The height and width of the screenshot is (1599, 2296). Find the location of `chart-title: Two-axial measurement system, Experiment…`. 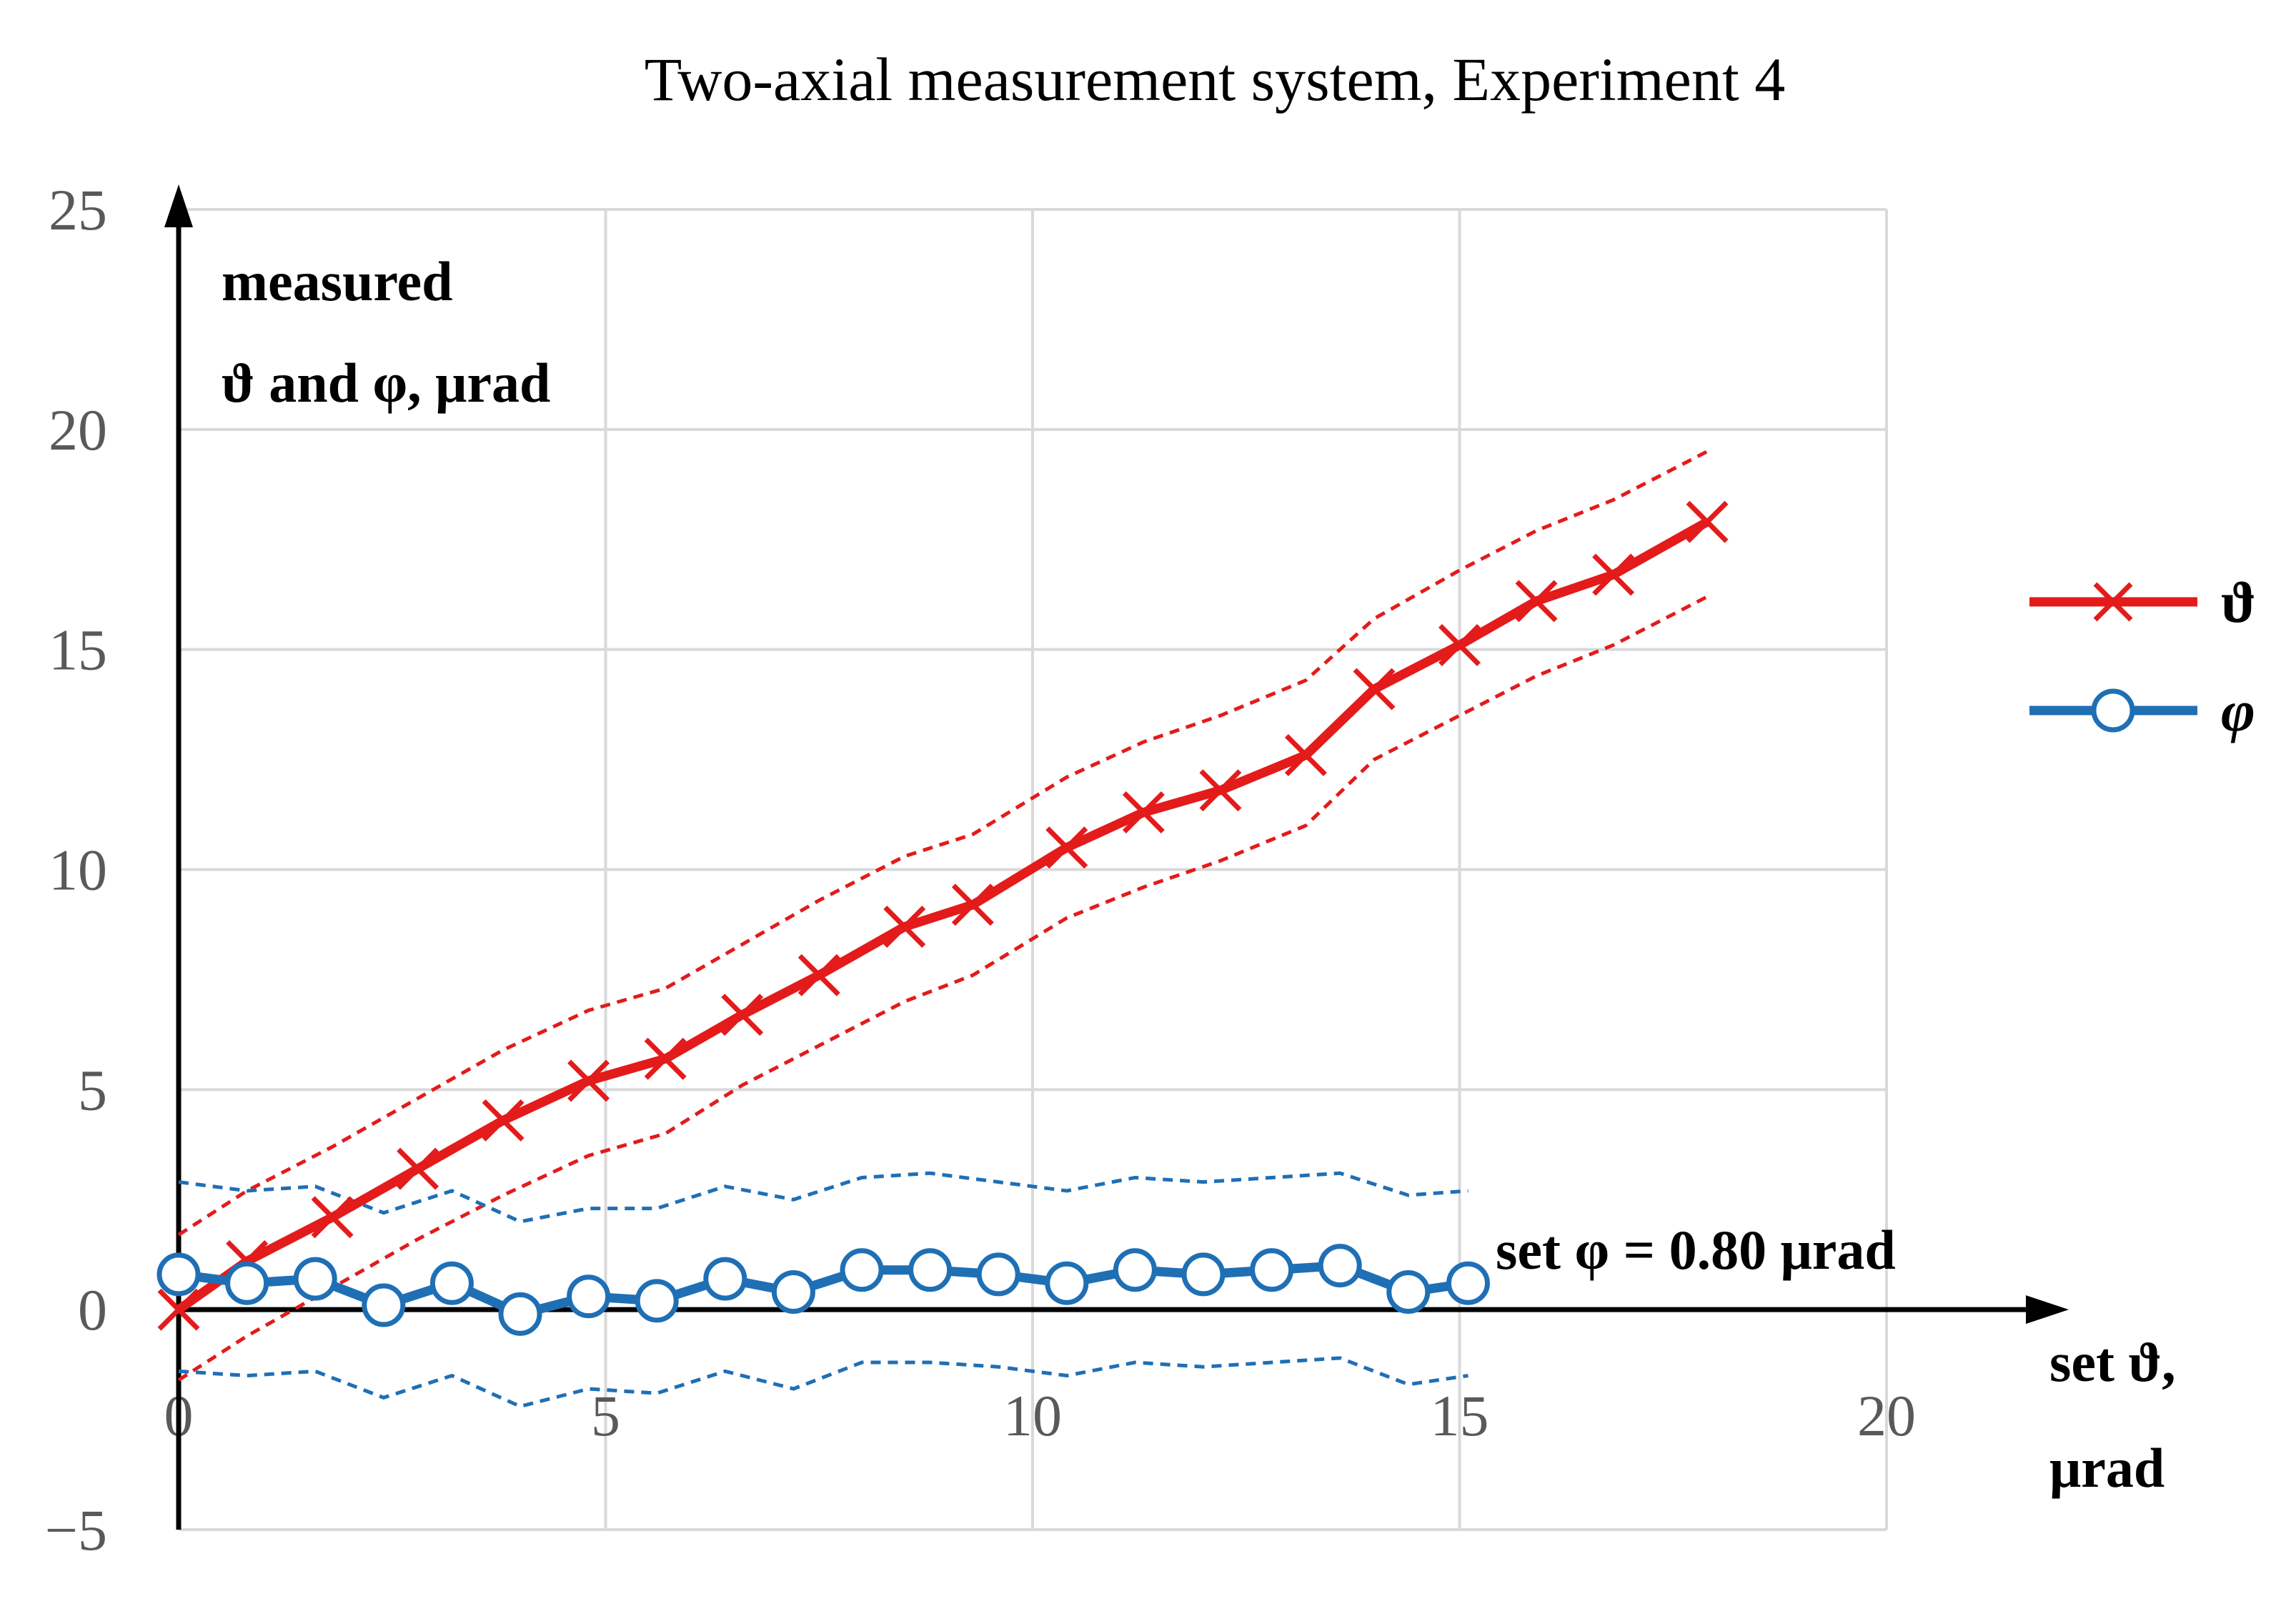

chart-title: Two-axial measurement system, Experiment… is located at coordinates (1215, 79).